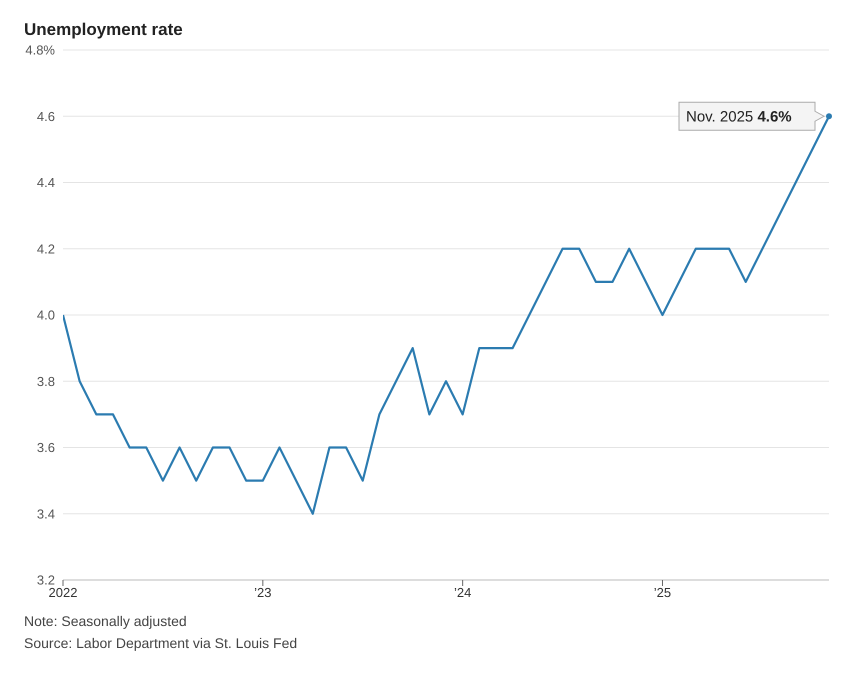 The height and width of the screenshot is (674, 849). Describe the element at coordinates (40, 50) in the screenshot. I see `y-tick-label: 4.8%` at that location.